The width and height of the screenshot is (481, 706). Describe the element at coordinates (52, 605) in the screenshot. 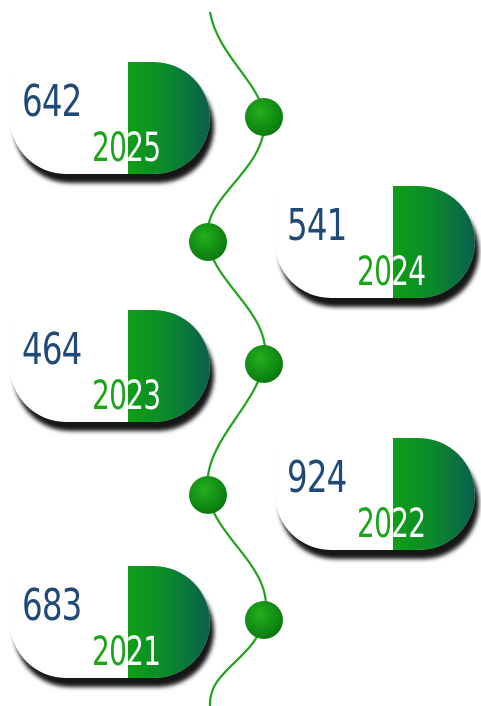

I see `card-value: 683` at that location.